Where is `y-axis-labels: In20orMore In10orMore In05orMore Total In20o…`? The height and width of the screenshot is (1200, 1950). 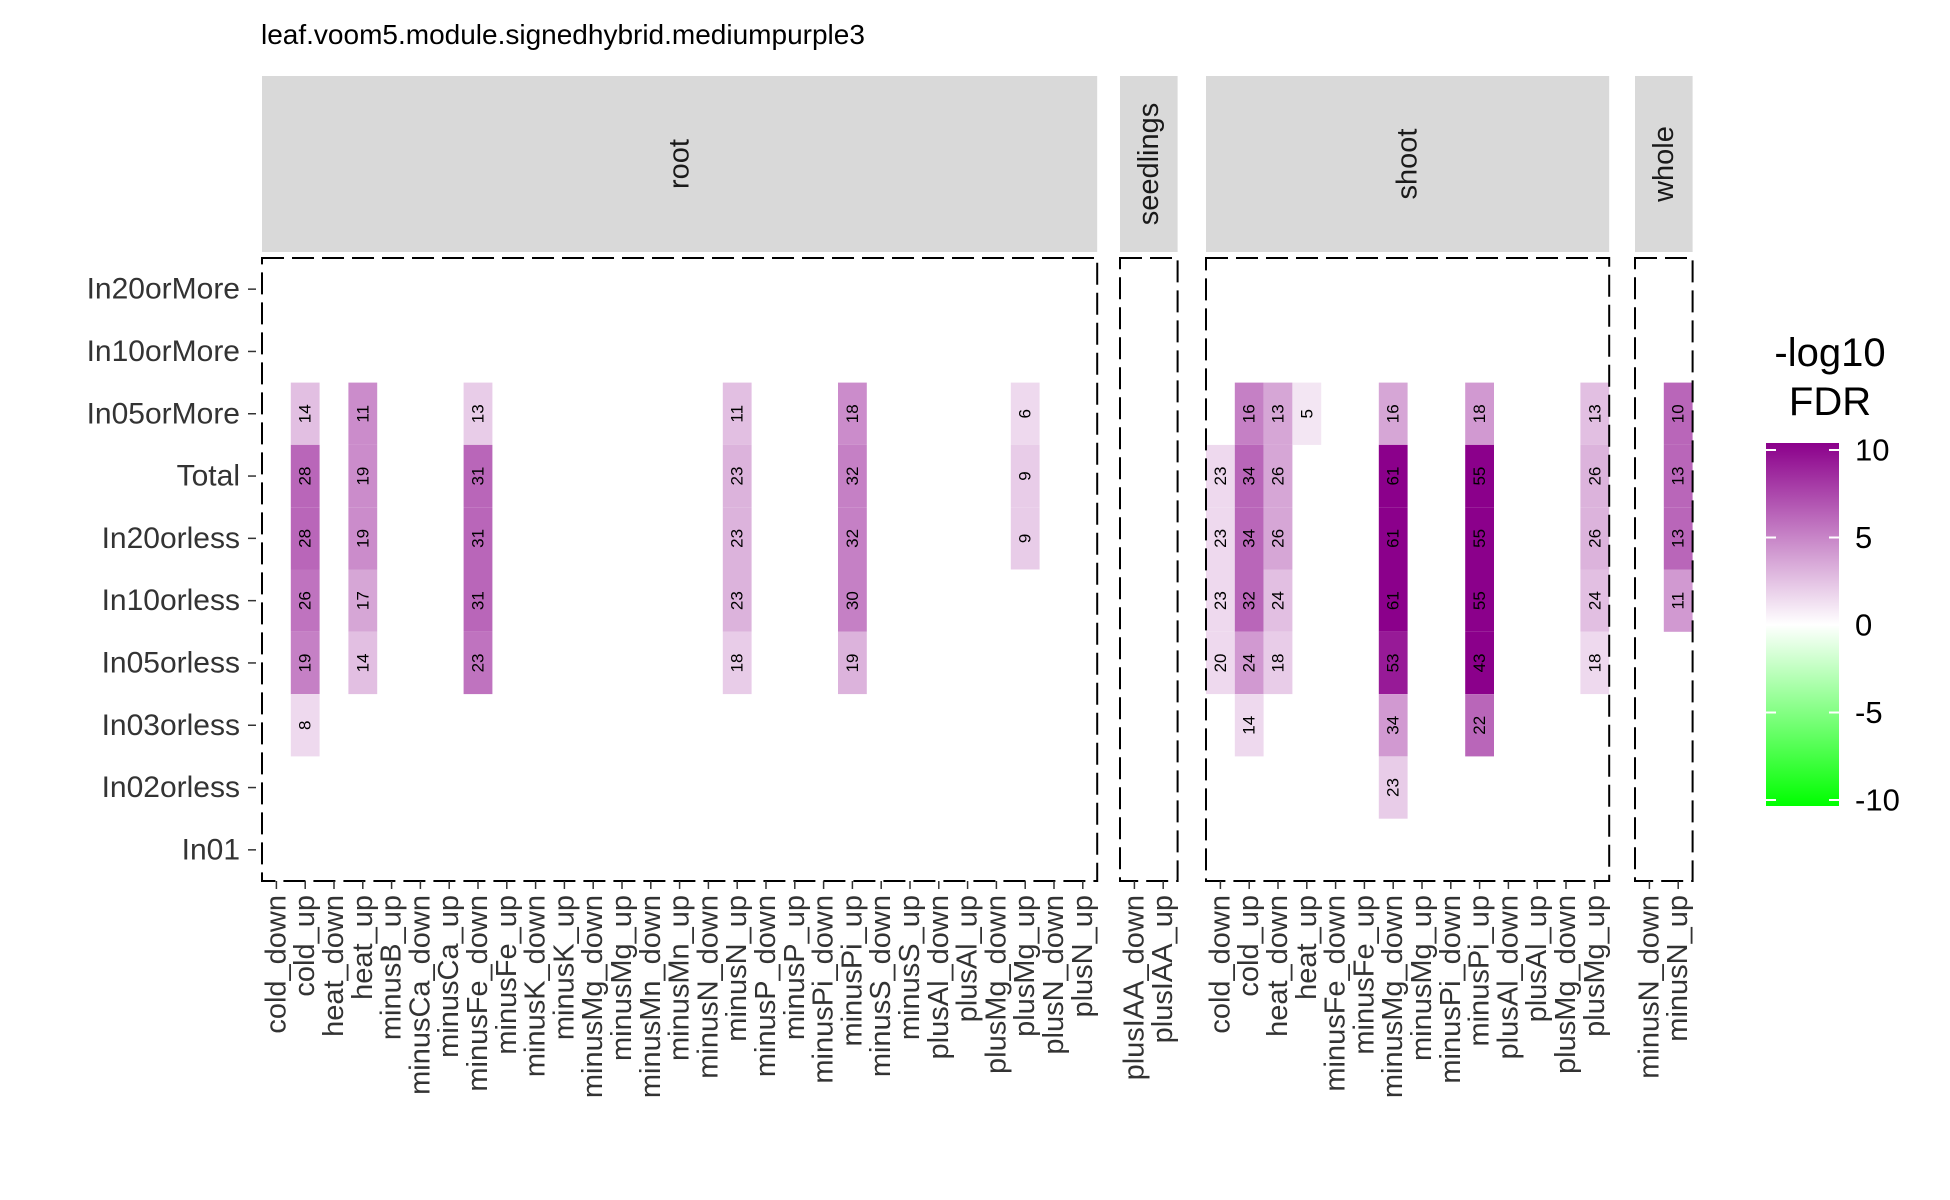 y-axis-labels: In20orMore In10orMore In05orMore Total In20o… is located at coordinates (171, 569).